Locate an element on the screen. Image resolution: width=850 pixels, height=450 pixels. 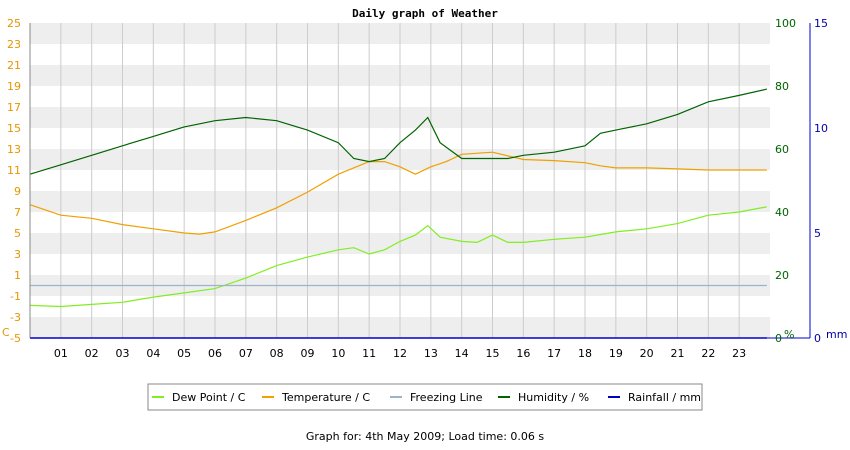
left-tick-label: -5 is located at coordinates (15, 338).